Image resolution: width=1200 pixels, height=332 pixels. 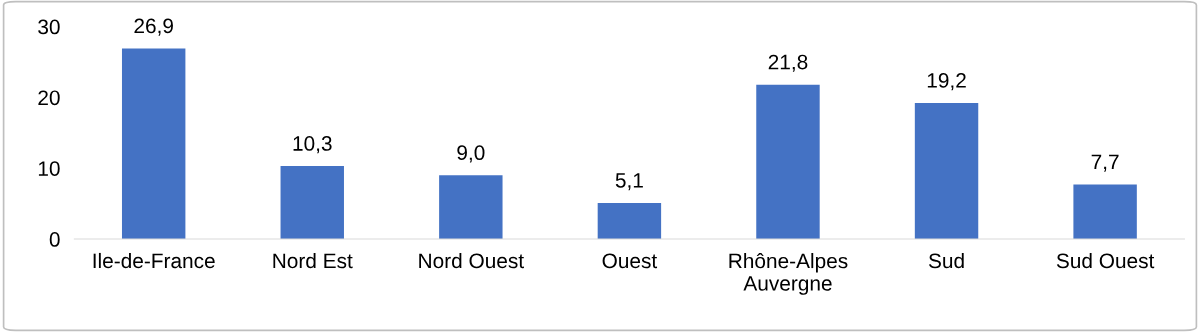 I want to click on x-tick-label: Rhône-Alpes Auvergne, so click(x=788, y=273).